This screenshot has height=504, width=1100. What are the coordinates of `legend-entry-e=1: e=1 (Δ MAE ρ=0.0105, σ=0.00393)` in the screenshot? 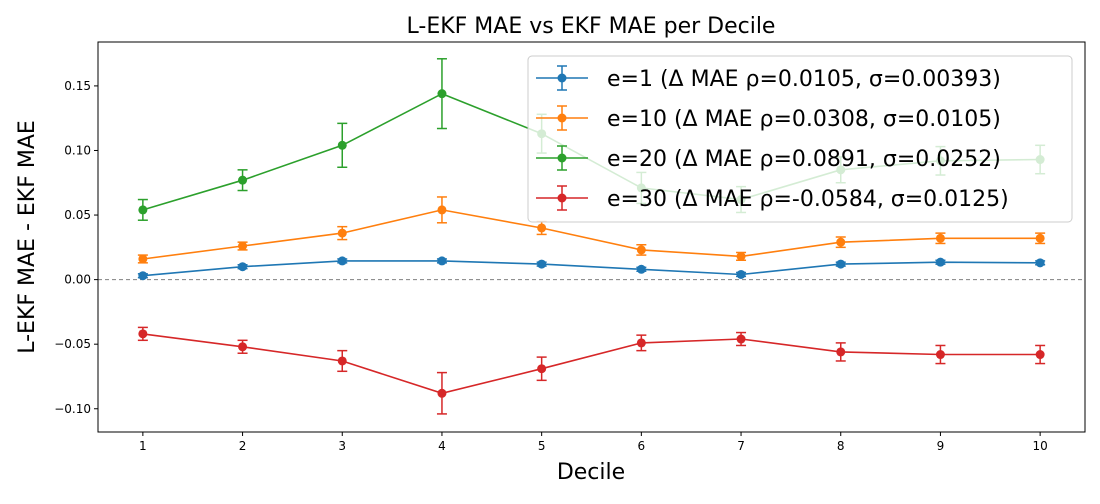 It's located at (768, 78).